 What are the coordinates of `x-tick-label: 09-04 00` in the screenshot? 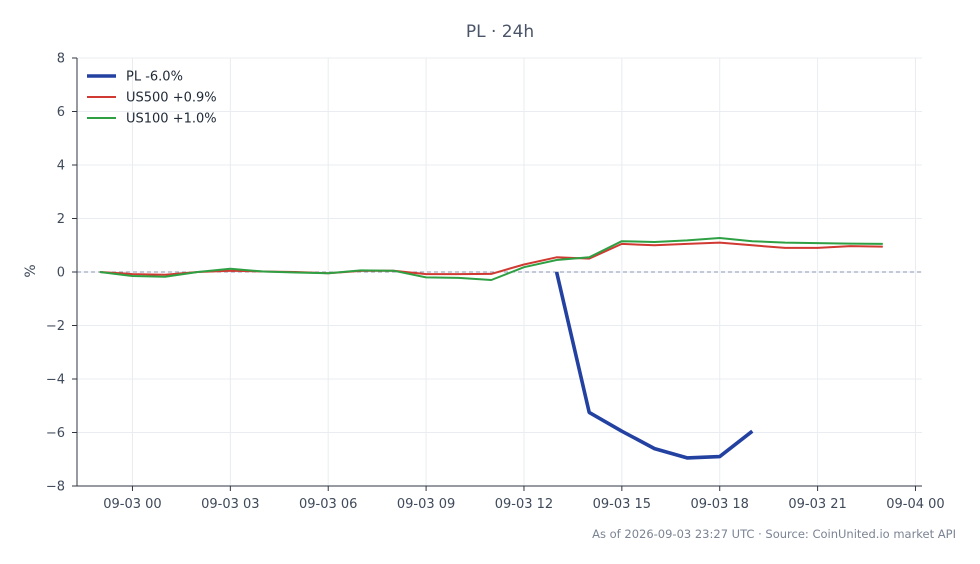 It's located at (915, 504).